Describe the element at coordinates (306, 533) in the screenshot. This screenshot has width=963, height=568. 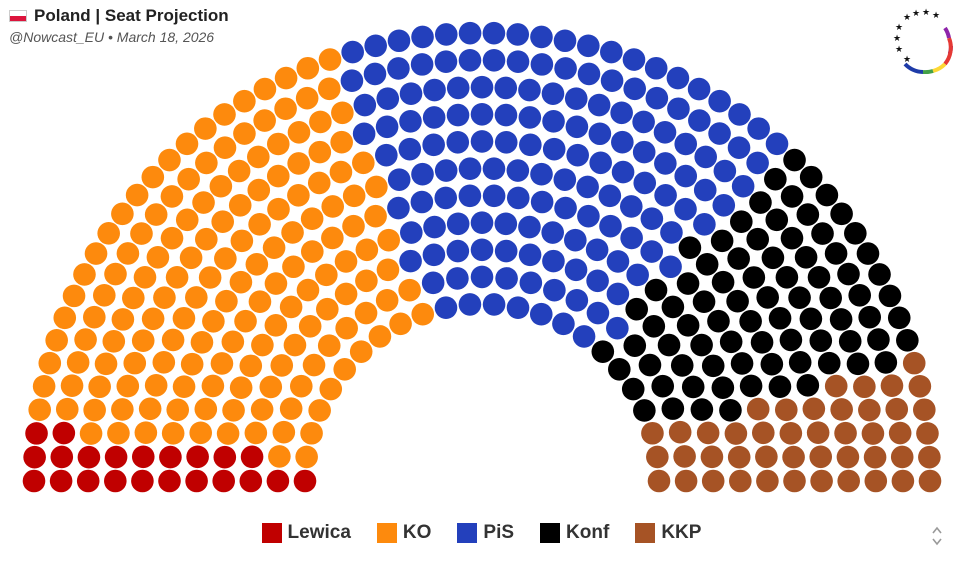
I see `legend-item-lewica: Lewica` at that location.